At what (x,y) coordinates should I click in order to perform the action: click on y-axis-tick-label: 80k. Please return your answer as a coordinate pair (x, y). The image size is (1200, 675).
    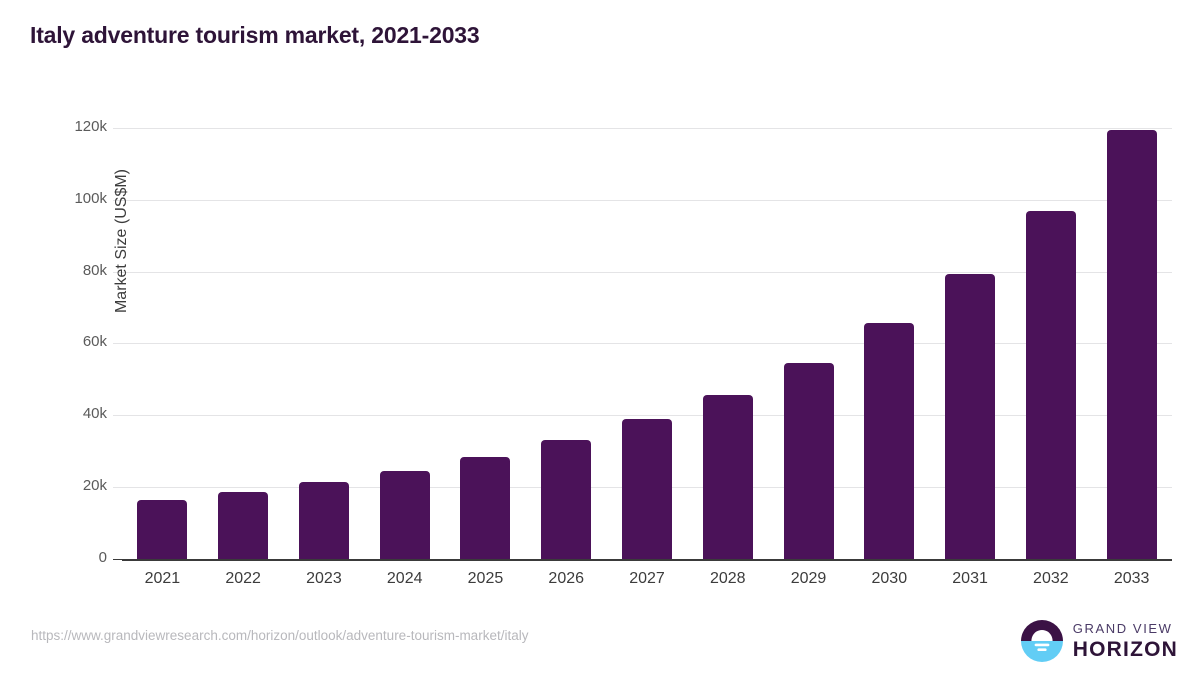
    Looking at the image, I should click on (94, 270).